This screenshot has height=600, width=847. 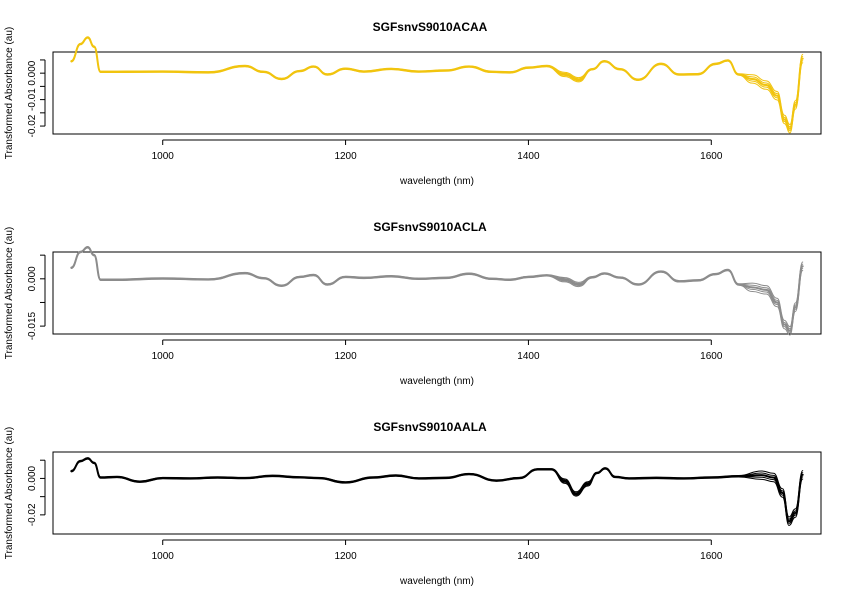 What do you see at coordinates (528, 356) in the screenshot?
I see `panel-2-x-tick-label-2: 1400` at bounding box center [528, 356].